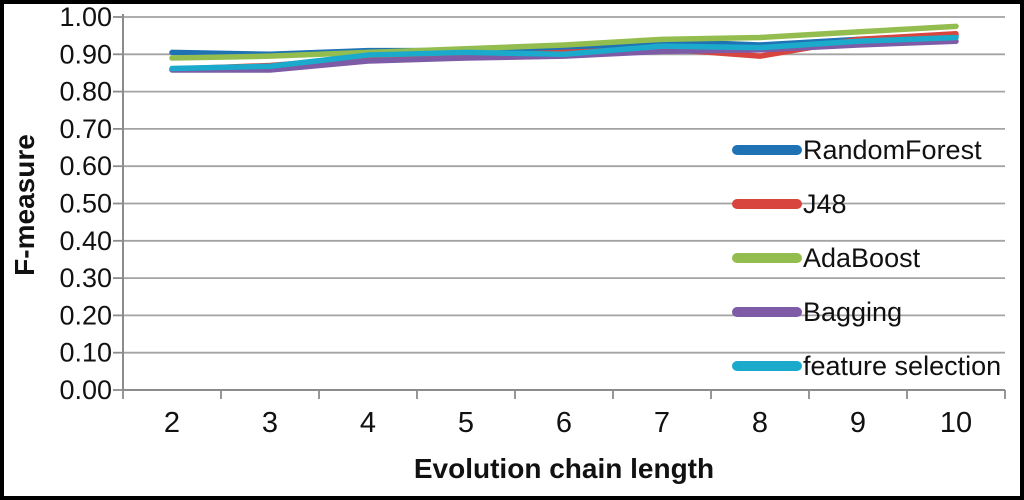 This screenshot has width=1024, height=500. Describe the element at coordinates (858, 423) in the screenshot. I see `x-tick-label-9: 9` at that location.